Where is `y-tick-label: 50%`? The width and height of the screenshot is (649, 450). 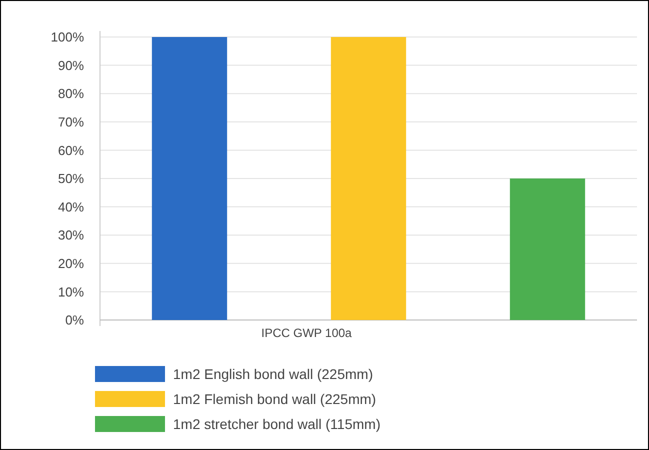 y-tick-label: 50% is located at coordinates (71, 178).